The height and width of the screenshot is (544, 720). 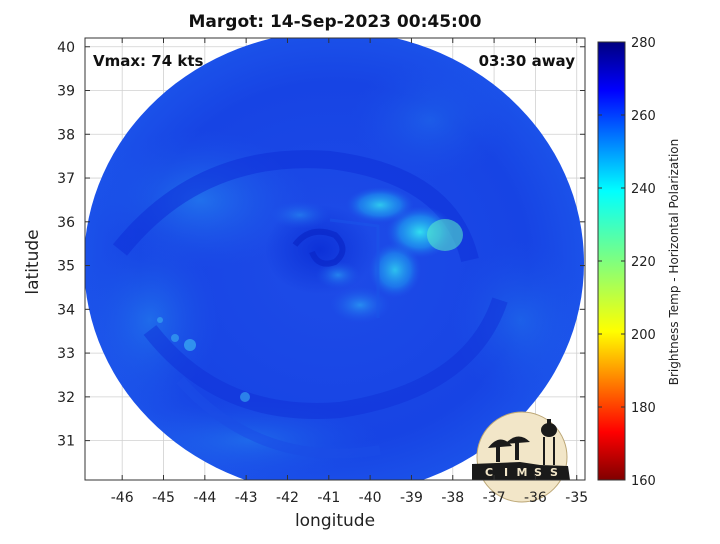 What do you see at coordinates (370, 498) in the screenshot?
I see `x-tick-label: -40` at bounding box center [370, 498].